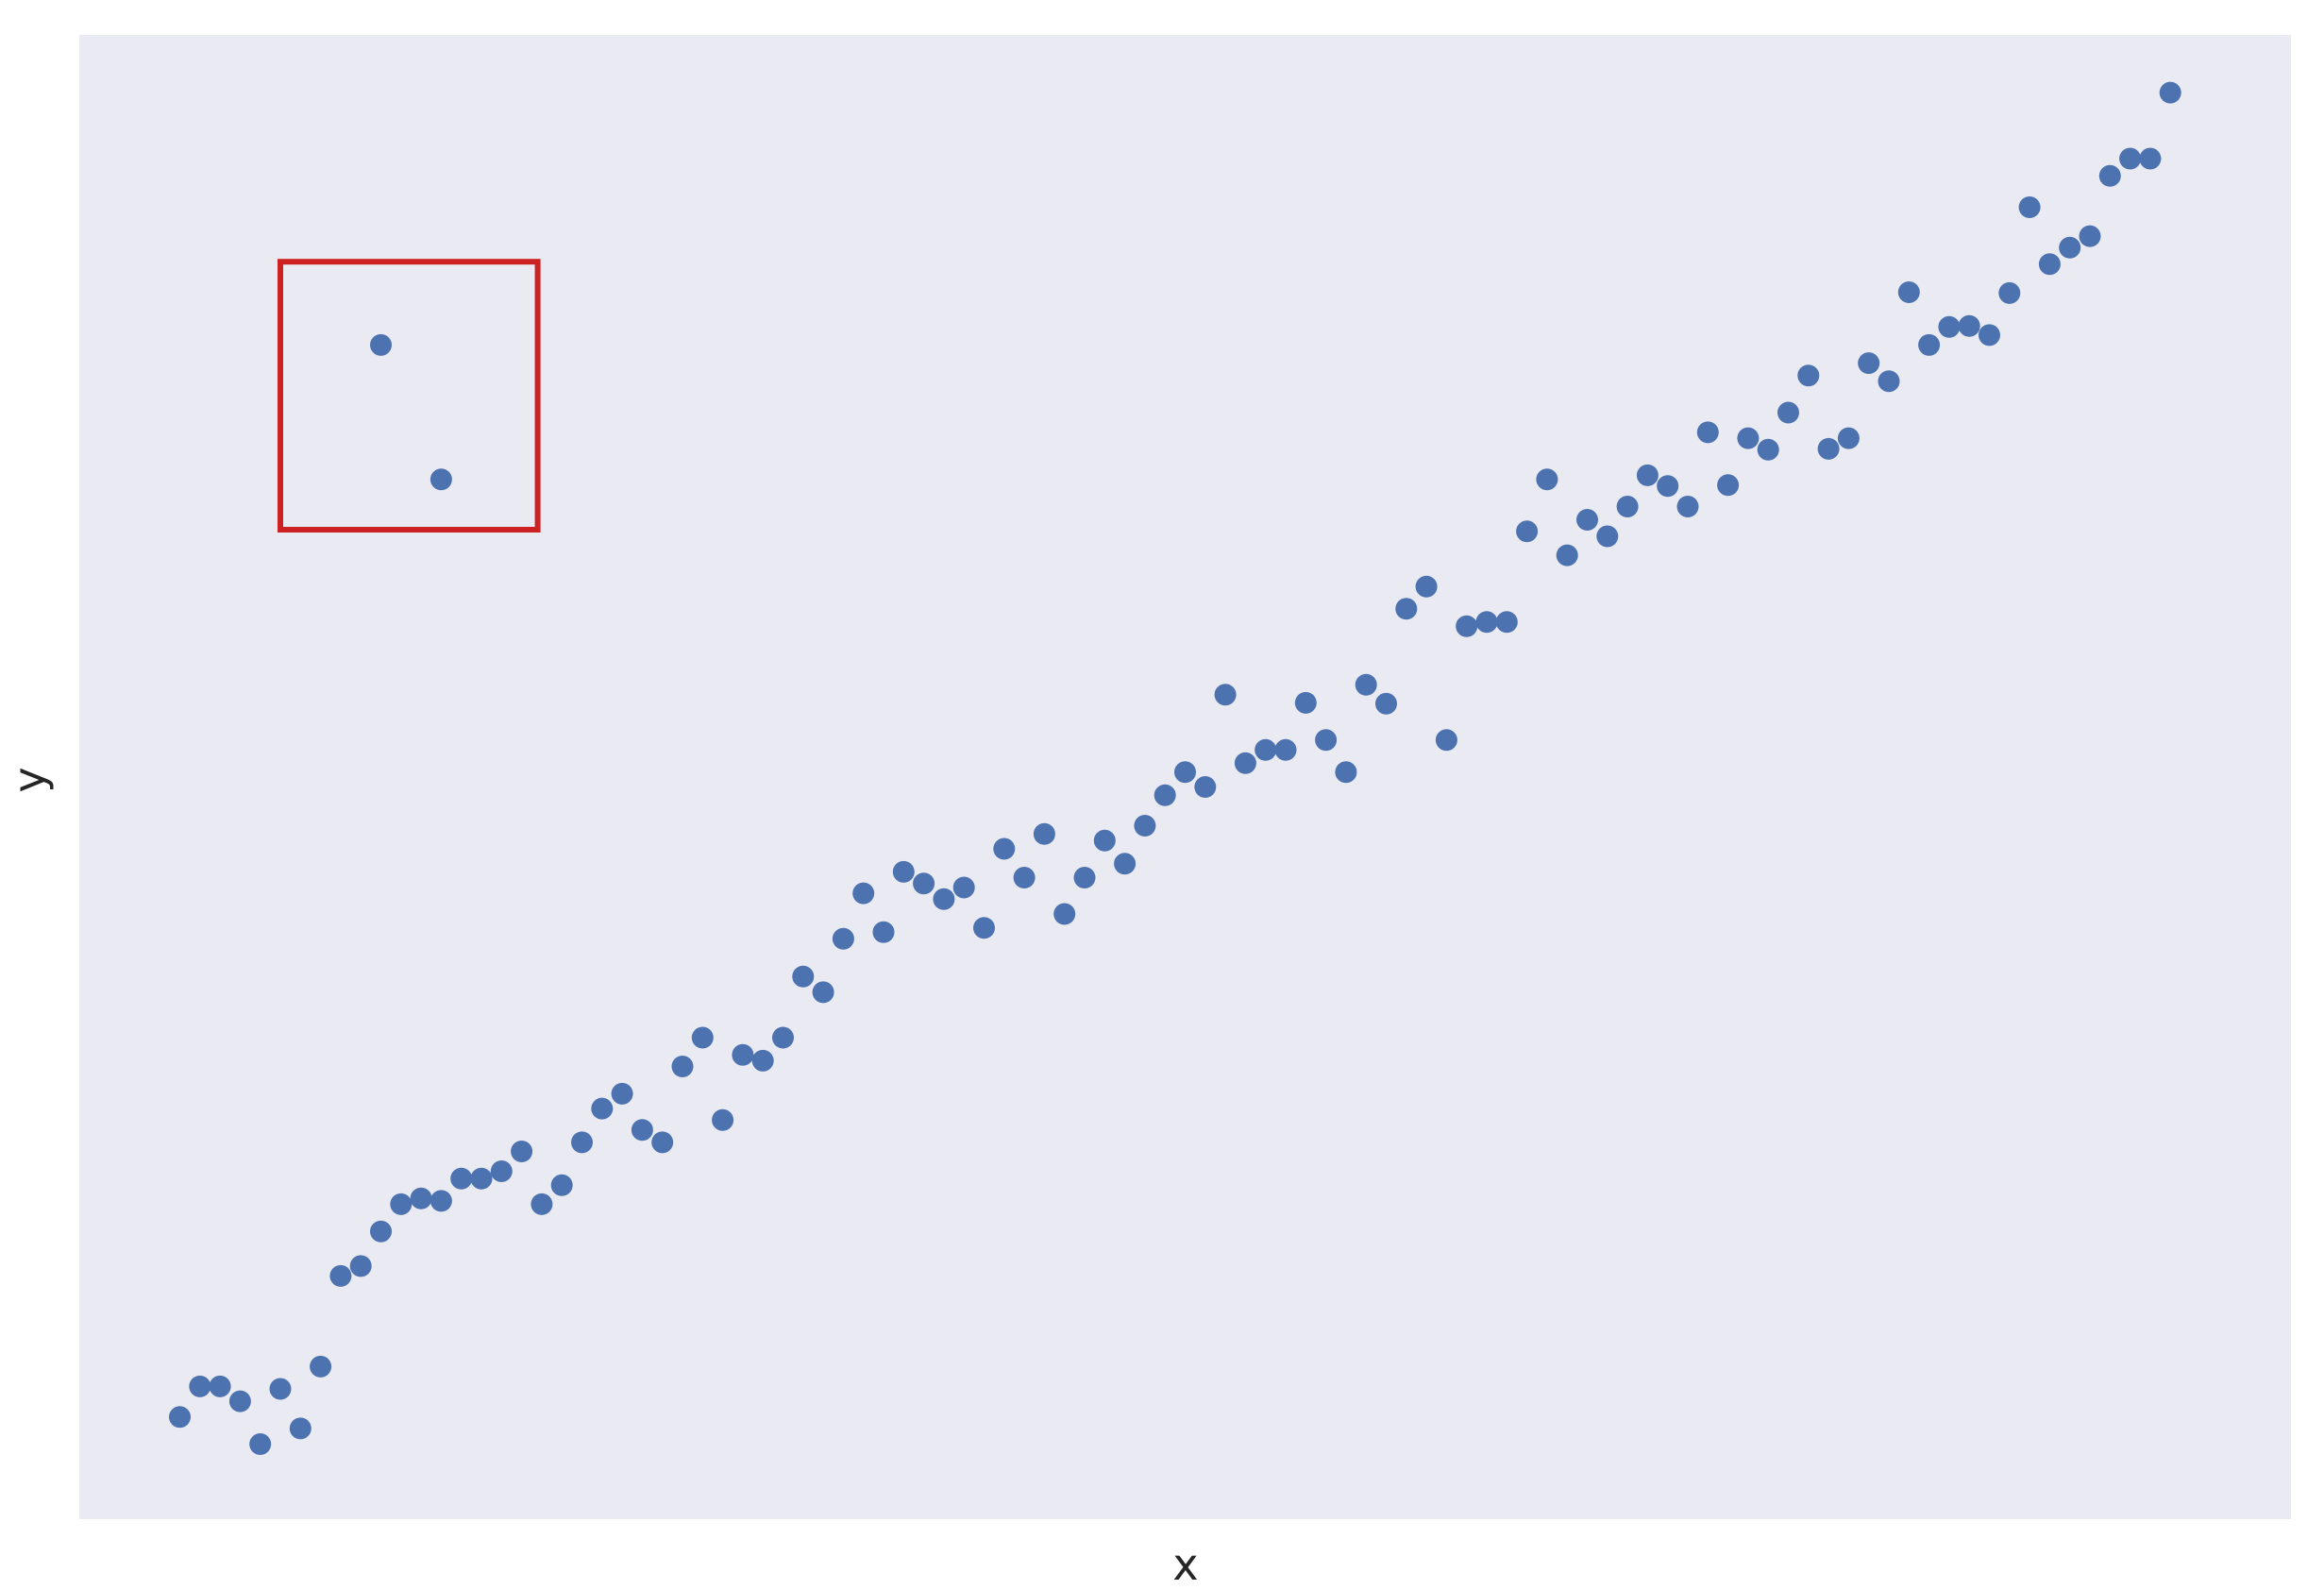  I want to click on y-axis-label: y, so click(29, 779).